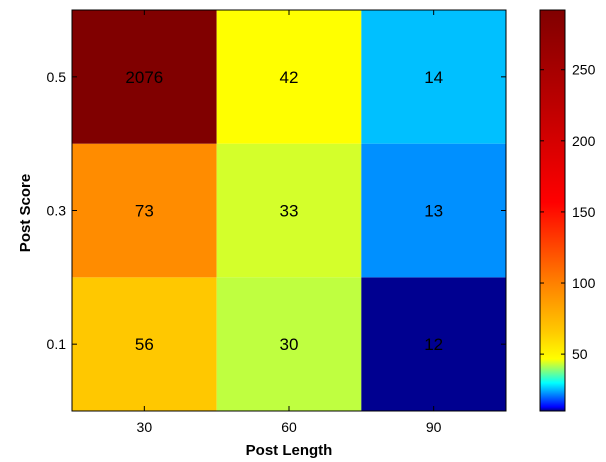  I want to click on y-tick-label: 0.5, so click(57, 77).